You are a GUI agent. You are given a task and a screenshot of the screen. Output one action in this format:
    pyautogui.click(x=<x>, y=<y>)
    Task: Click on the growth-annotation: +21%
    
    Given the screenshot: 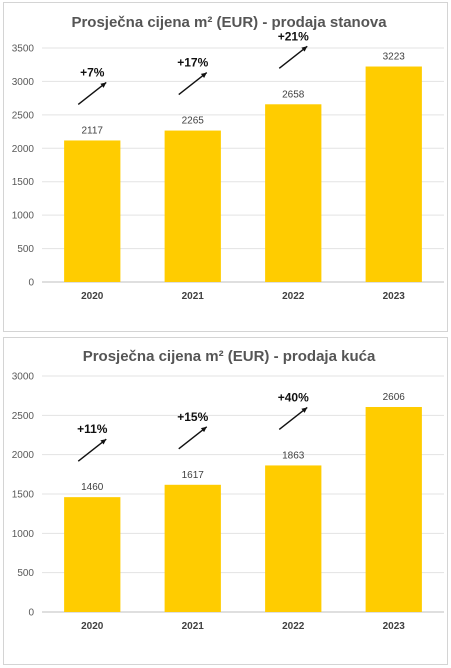 What is the action you would take?
    pyautogui.click(x=293, y=49)
    